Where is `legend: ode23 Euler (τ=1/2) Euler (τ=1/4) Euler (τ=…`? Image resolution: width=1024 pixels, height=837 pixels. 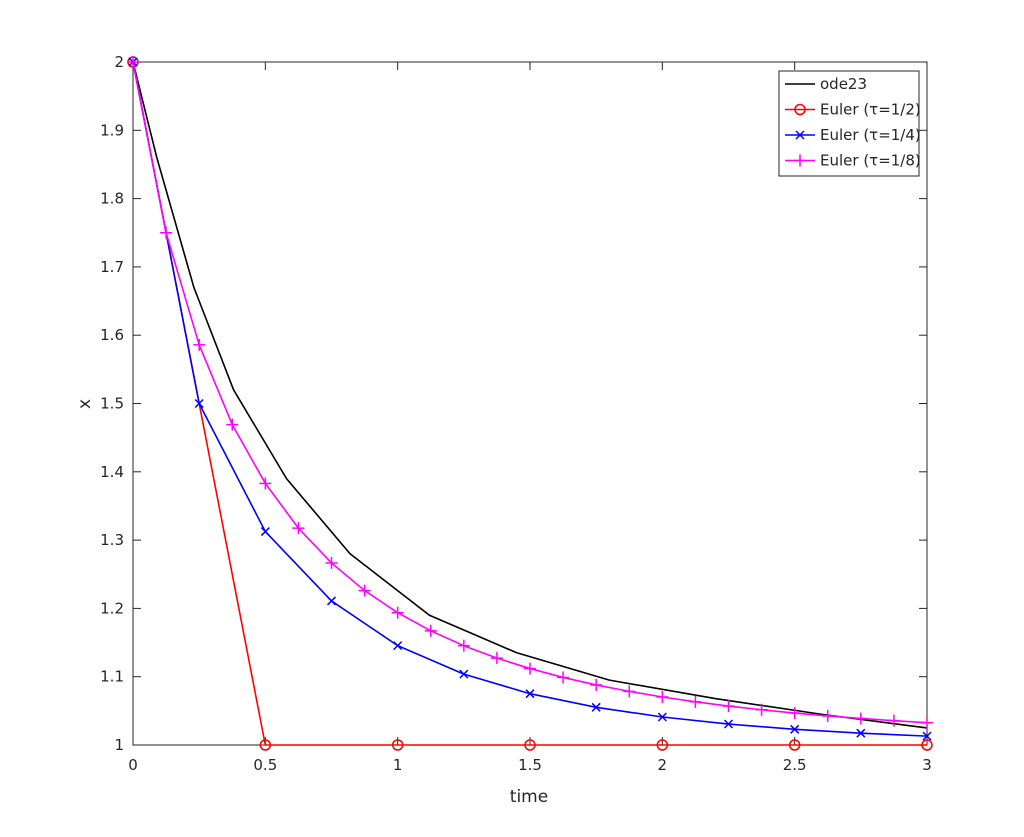
legend: ode23 Euler (τ=1/2) Euler (τ=1/4) Euler (τ=… is located at coordinates (849, 123).